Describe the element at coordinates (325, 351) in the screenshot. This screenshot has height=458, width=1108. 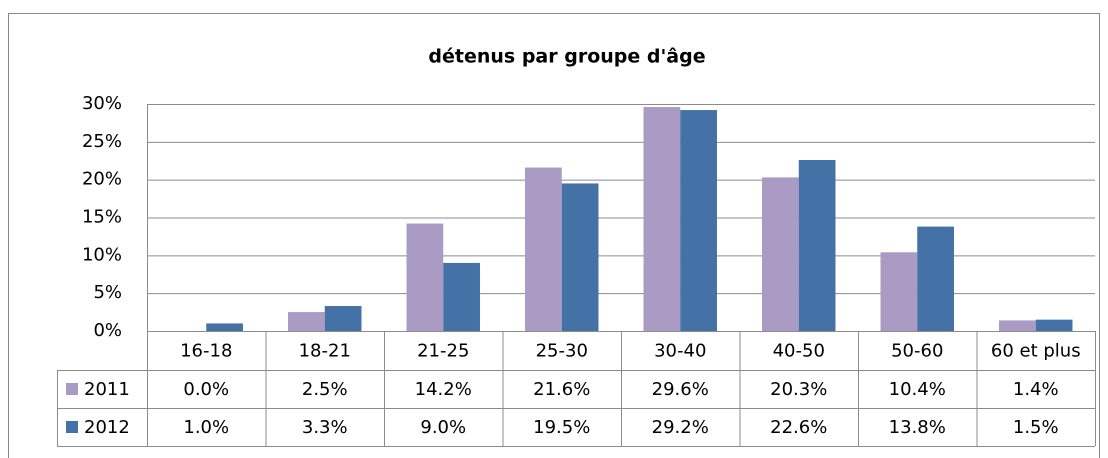
I see `x-tick-label: 18-21` at that location.